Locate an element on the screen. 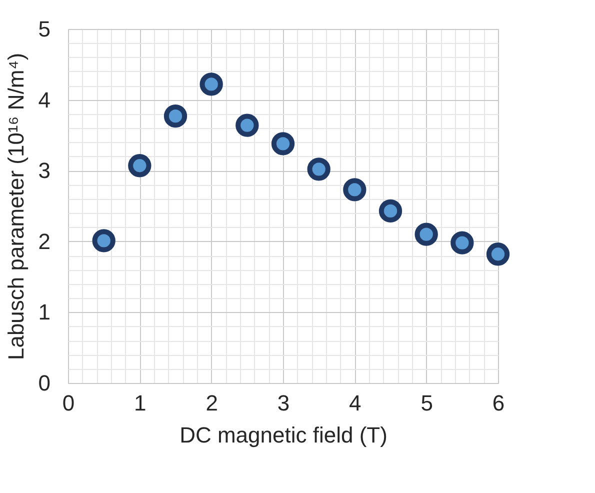 Image resolution: width=595 pixels, height=493 pixels. y-tick-label: 1 is located at coordinates (44, 312).